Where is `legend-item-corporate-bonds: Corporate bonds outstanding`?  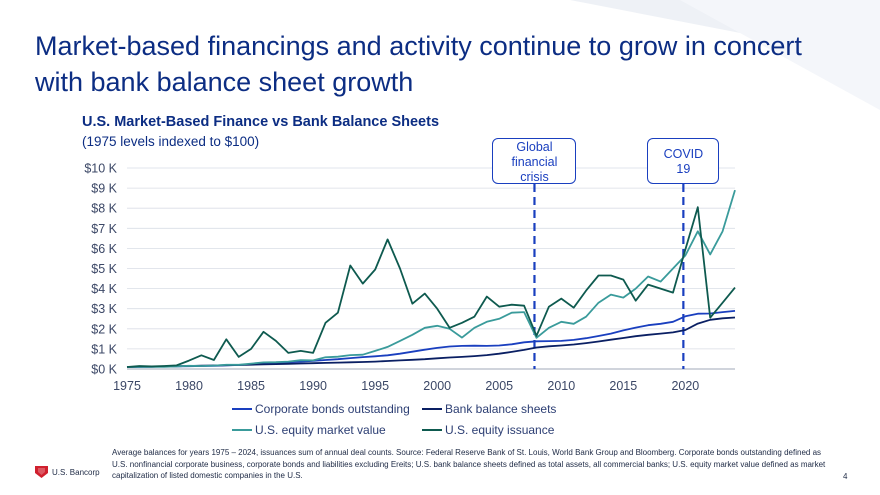
legend-item-corporate-bonds: Corporate bonds outstanding is located at coordinates (321, 409).